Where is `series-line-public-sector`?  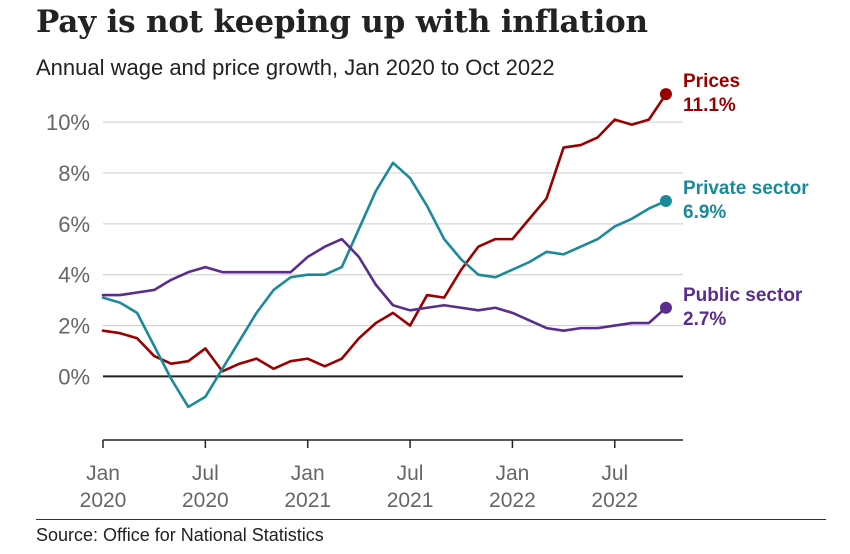 series-line-public-sector is located at coordinates (384, 284).